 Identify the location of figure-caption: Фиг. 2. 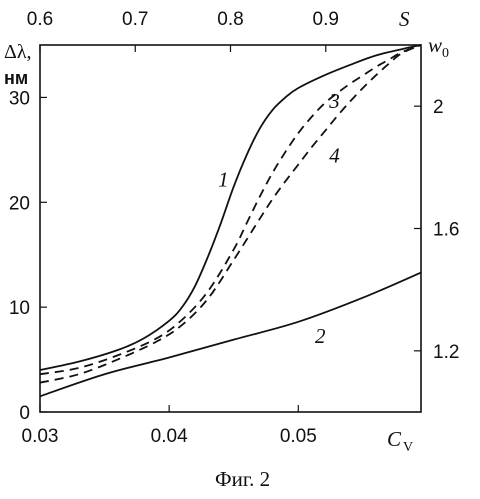
(242, 479).